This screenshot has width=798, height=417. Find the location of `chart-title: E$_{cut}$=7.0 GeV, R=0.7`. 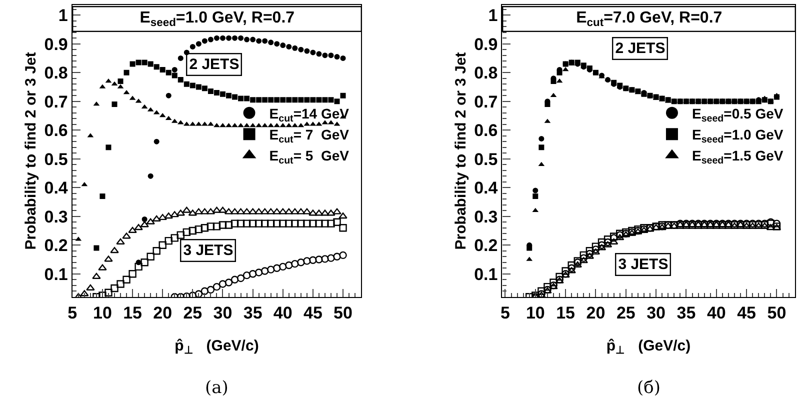

chart-title: E$_{cut}$=7.0 GeV, R=0.7 is located at coordinates (649, 19).